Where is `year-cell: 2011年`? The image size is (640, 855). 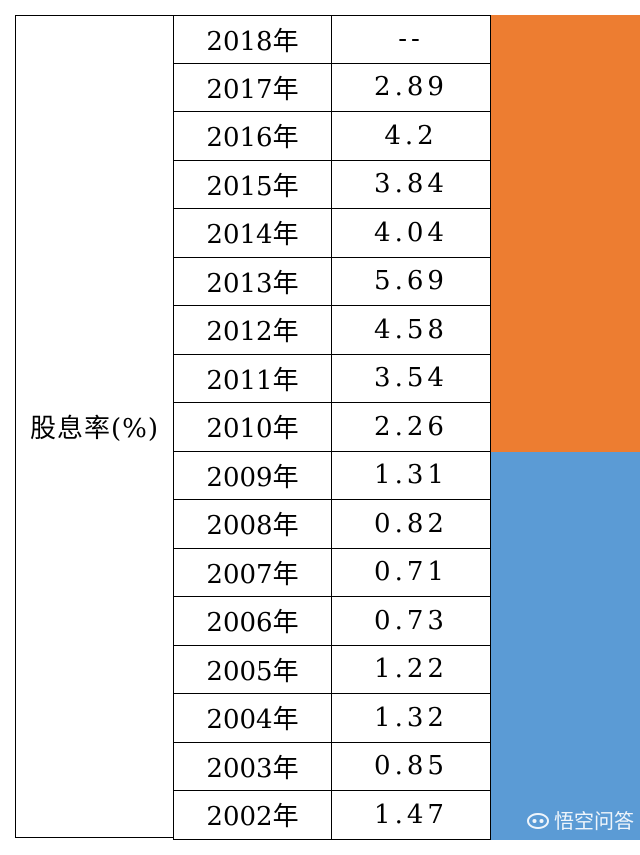
year-cell: 2011年 is located at coordinates (252, 378).